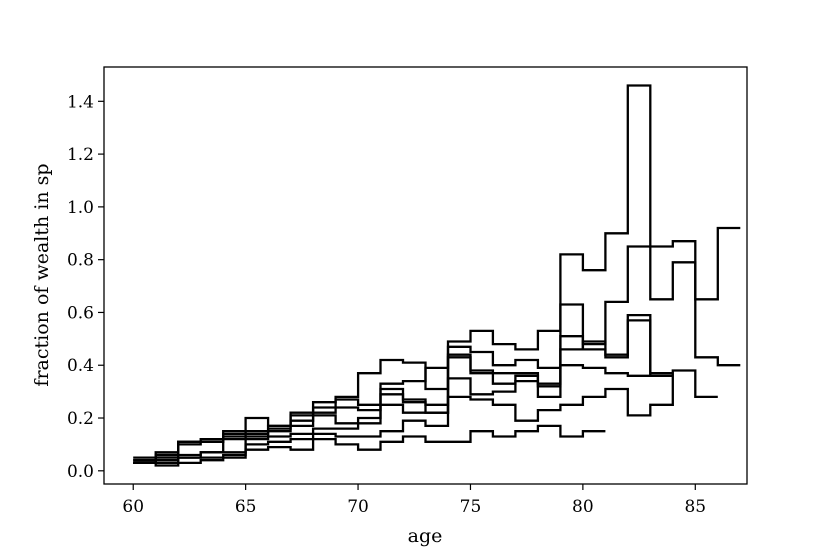  What do you see at coordinates (414, 500) in the screenshot?
I see `x-axis: 60 65 70 75 80 85` at bounding box center [414, 500].